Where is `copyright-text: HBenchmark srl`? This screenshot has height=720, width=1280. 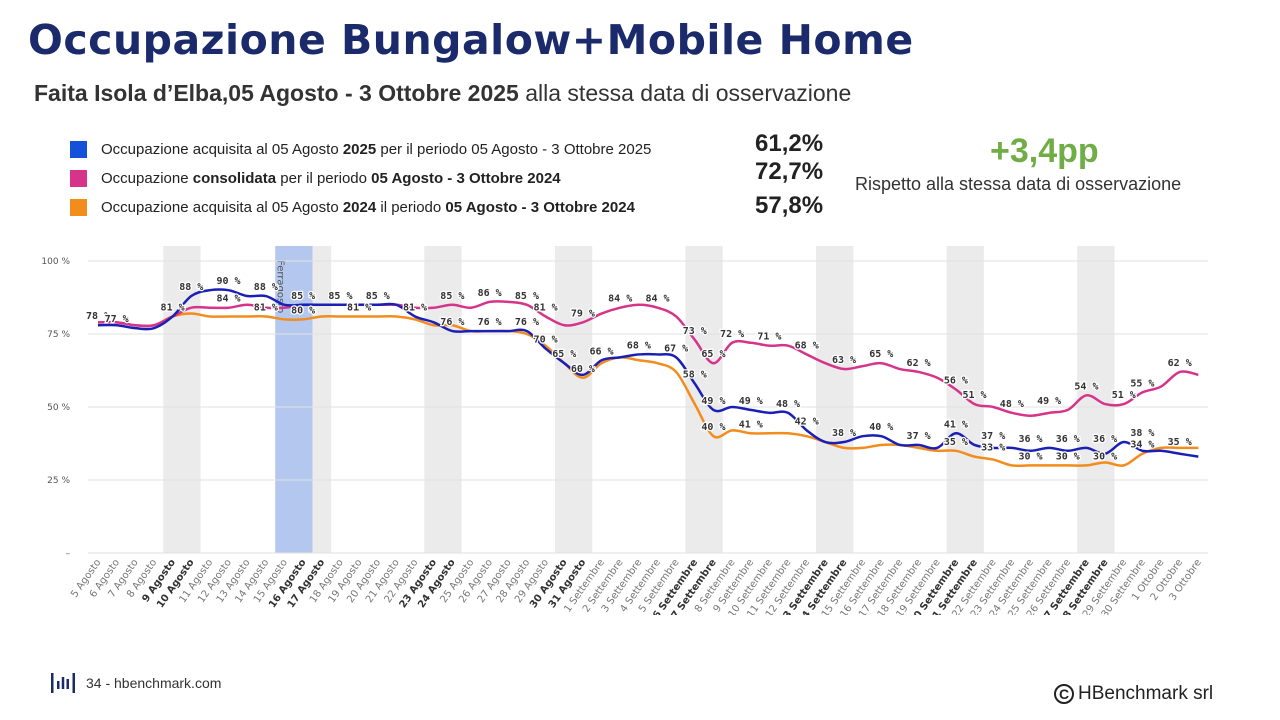
copyright-text: HBenchmark srl is located at coordinates (1146, 693).